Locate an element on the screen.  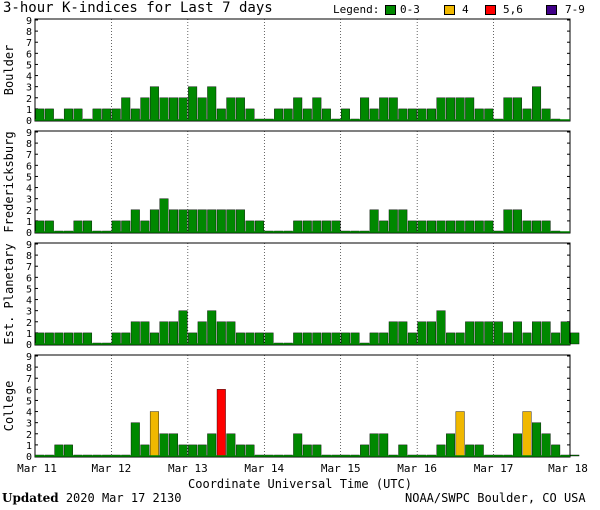
station-label: Boulder is located at coordinates (9, 70).